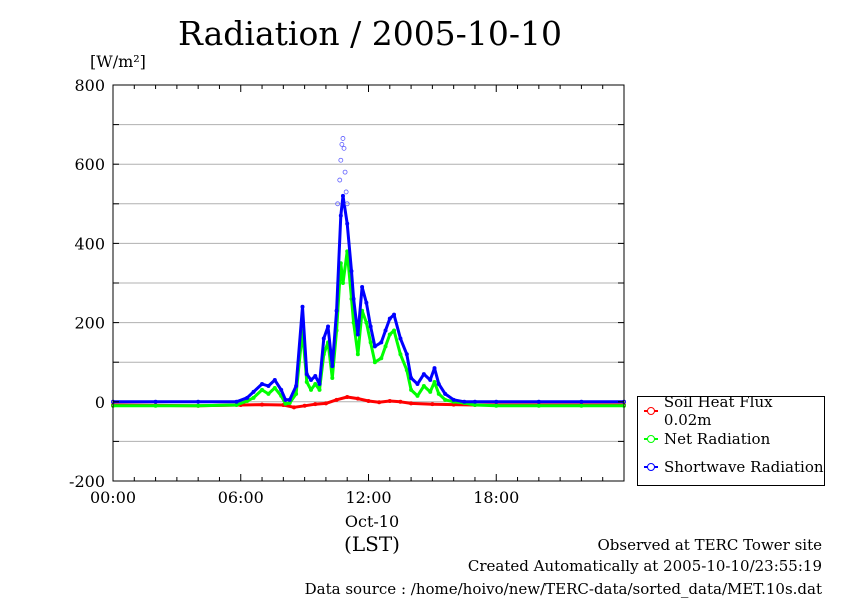 Image resolution: width=842 pixels, height=598 pixels. Describe the element at coordinates (370, 33) in the screenshot. I see `chart-title: Radiation / 2005-10-10` at that location.